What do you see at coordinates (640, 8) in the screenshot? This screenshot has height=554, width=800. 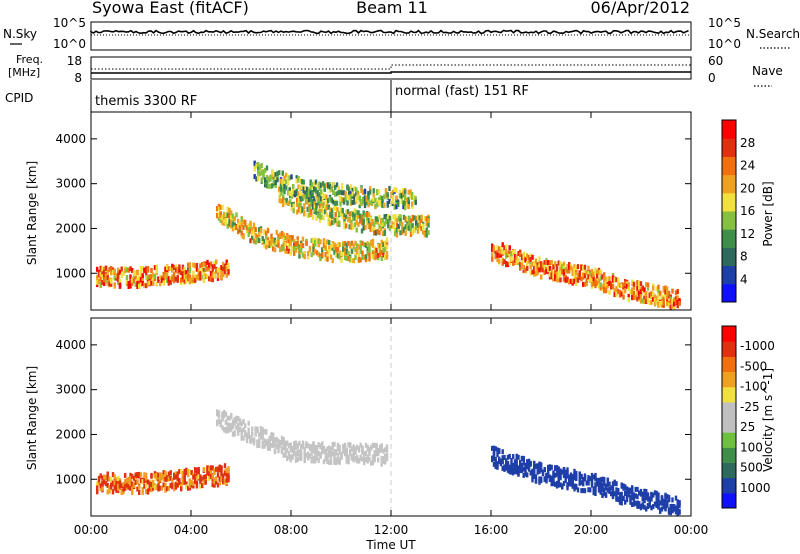 I see `date-title: 06/Apr/2012` at bounding box center [640, 8].